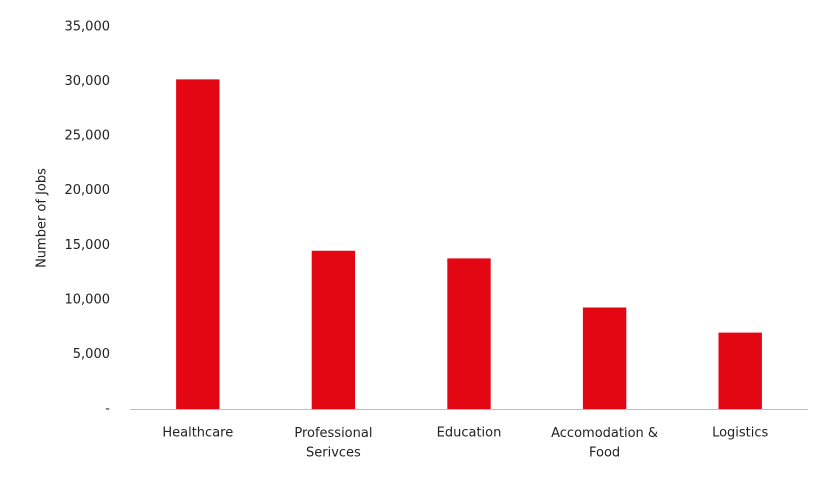 Image resolution: width=833 pixels, height=481 pixels. I want to click on y-axis-label: Number of Jobs, so click(42, 218).